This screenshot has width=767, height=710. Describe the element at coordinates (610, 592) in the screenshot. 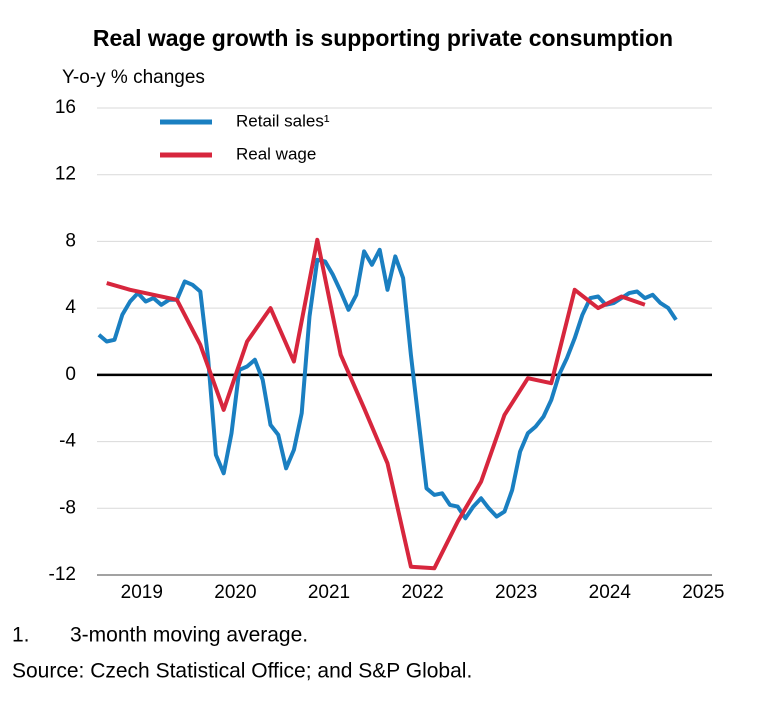

I see `x-tick-label: 2024` at that location.